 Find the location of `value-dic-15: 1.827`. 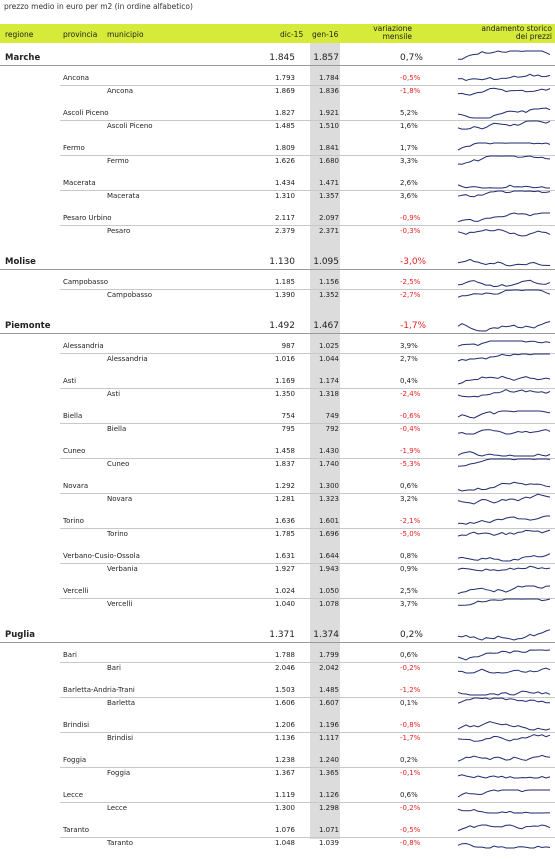

value-dic-15: 1.827 is located at coordinates (284, 113).